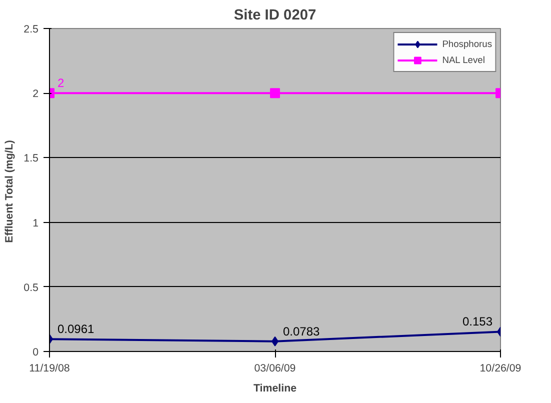 This screenshot has width=551, height=403. What do you see at coordinates (463, 60) in the screenshot?
I see `legend-label: NAL Level` at bounding box center [463, 60].